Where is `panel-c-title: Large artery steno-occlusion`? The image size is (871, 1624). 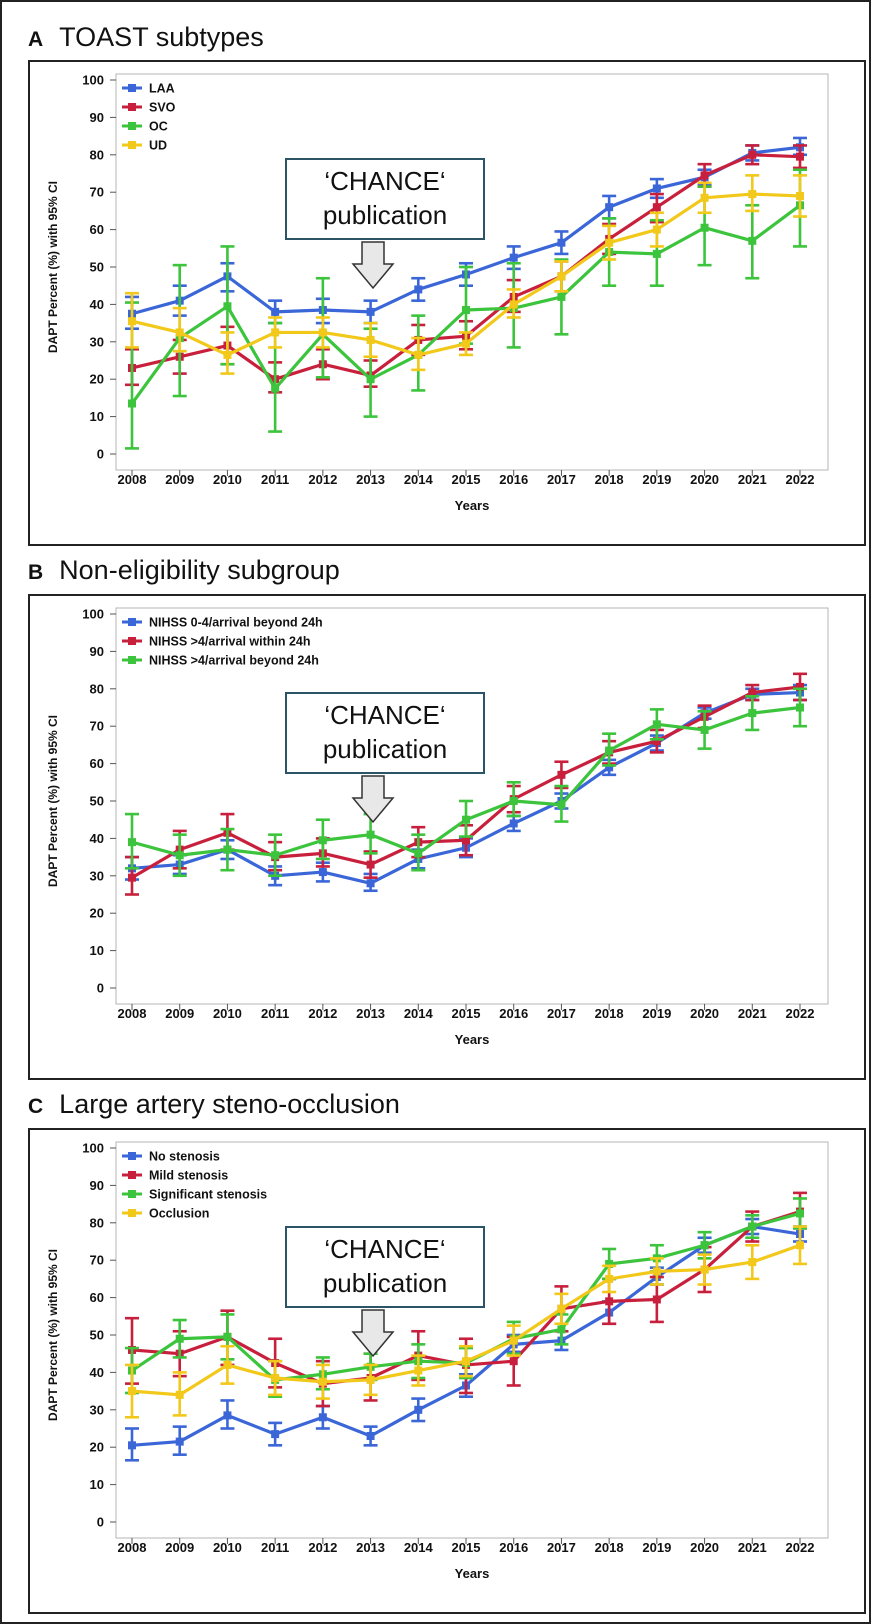 panel-c-title: Large artery steno-occlusion is located at coordinates (229, 1104).